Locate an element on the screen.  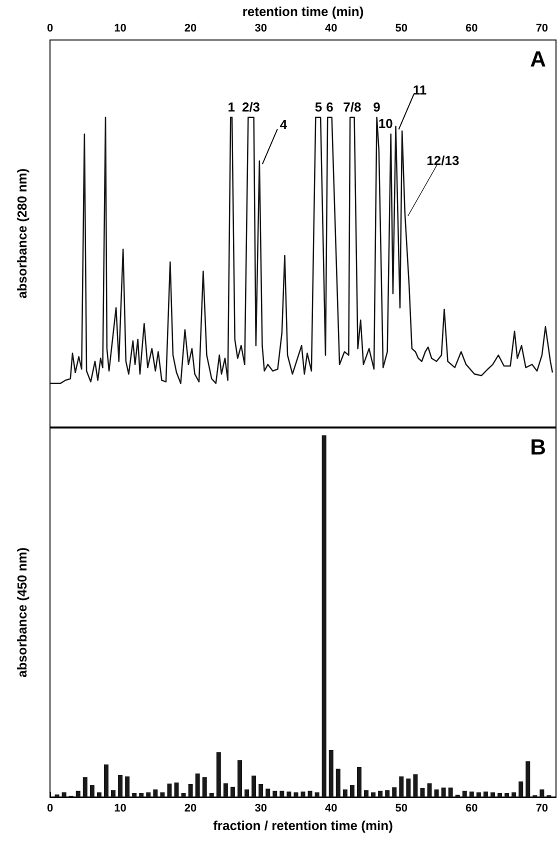
annotation: 4 is located at coordinates (284, 124).